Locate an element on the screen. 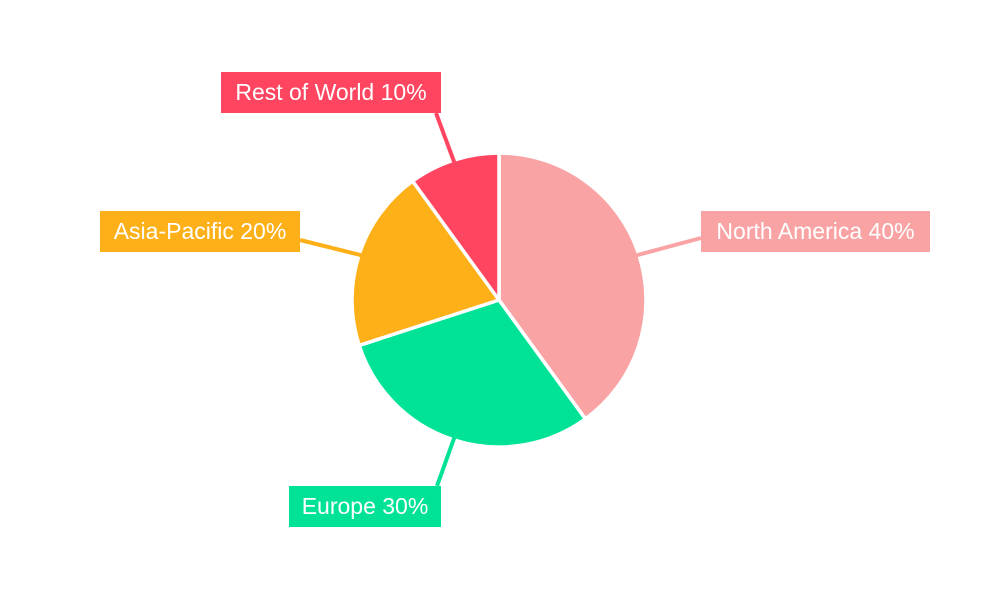 Image resolution: width=1000 pixels, height=600 pixels. pie-label-rest-of-world-text: Rest of World 10% is located at coordinates (331, 92).